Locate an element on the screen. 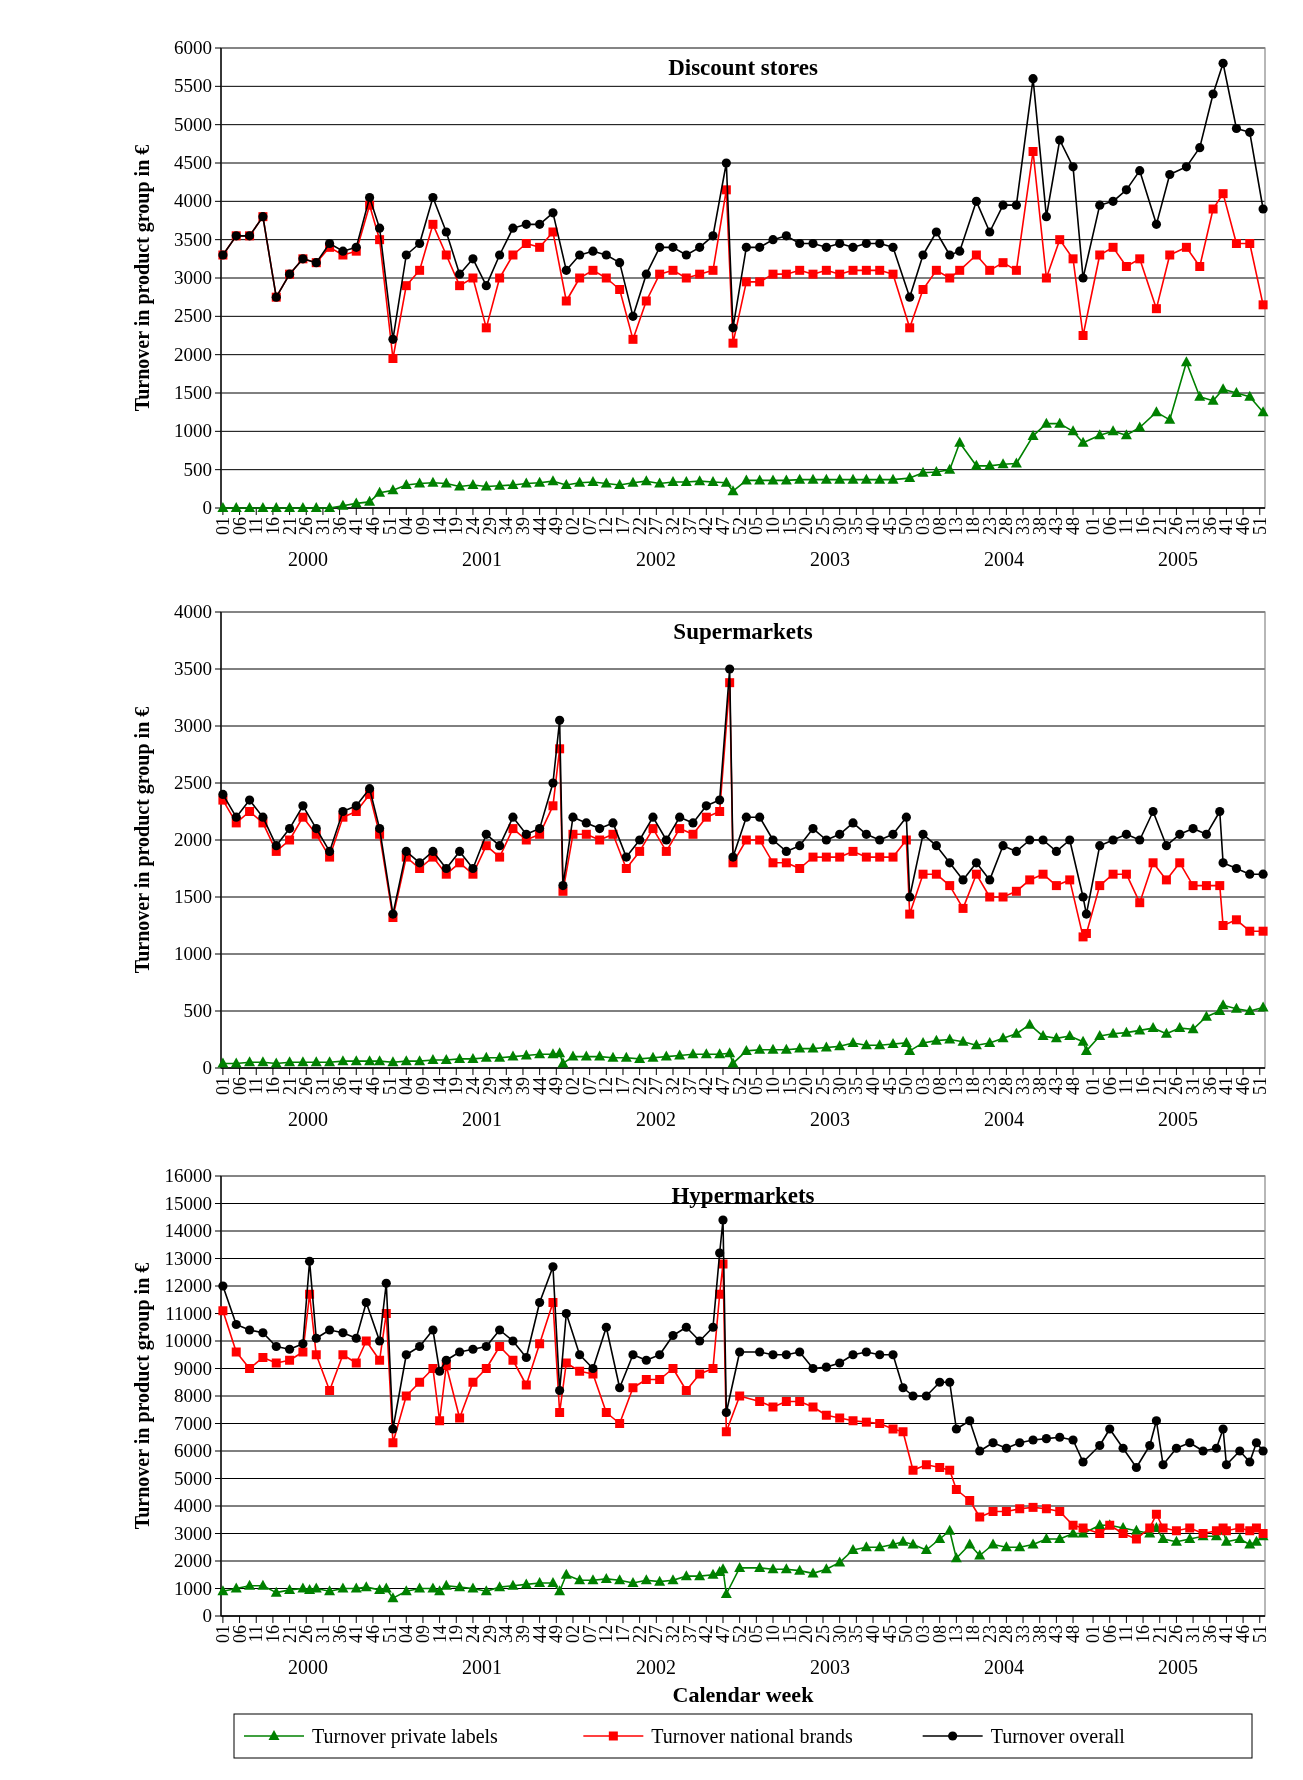 The image size is (1303, 1780). y-tick-label: 11000 is located at coordinates (188, 1313).